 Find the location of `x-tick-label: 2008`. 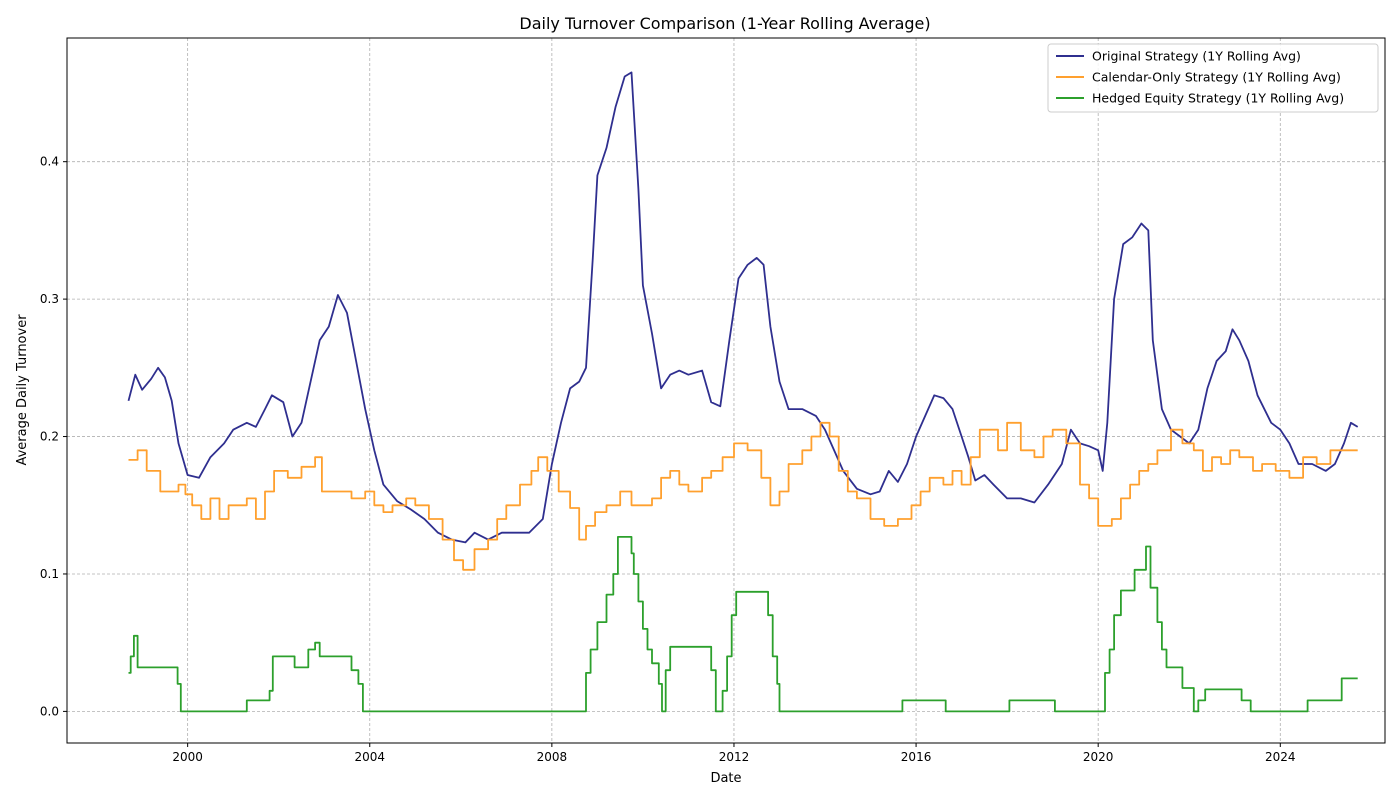

x-tick-label: 2008 is located at coordinates (552, 757).